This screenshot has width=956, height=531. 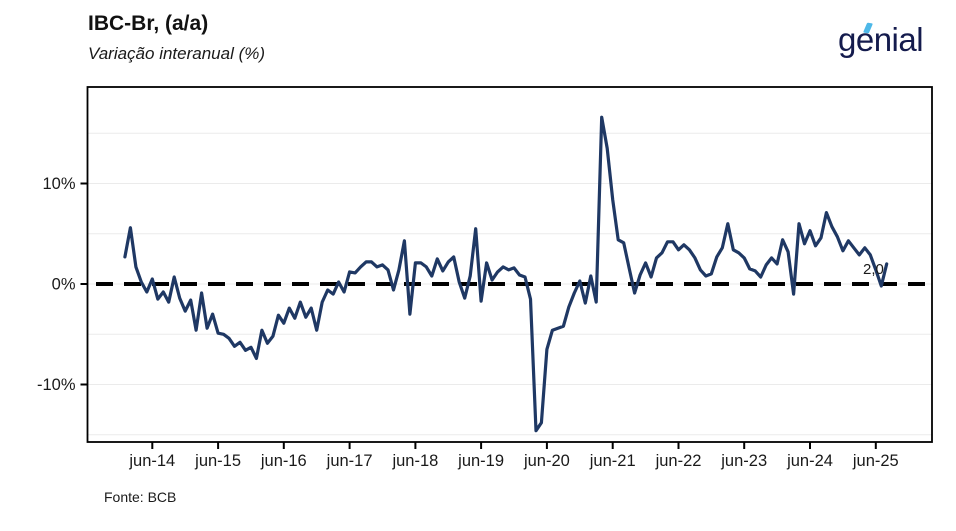 What do you see at coordinates (283, 461) in the screenshot?
I see `x-axis-label: jun-16` at bounding box center [283, 461].